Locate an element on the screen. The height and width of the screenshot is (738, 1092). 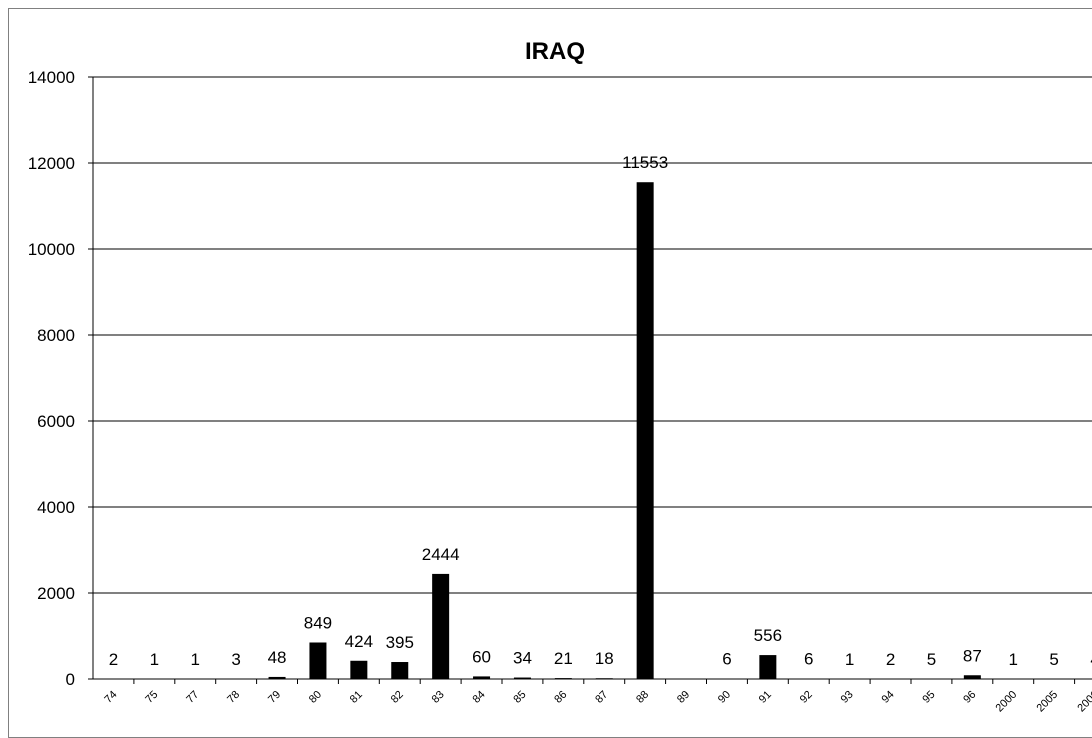
data-label: 60 is located at coordinates (481, 656).